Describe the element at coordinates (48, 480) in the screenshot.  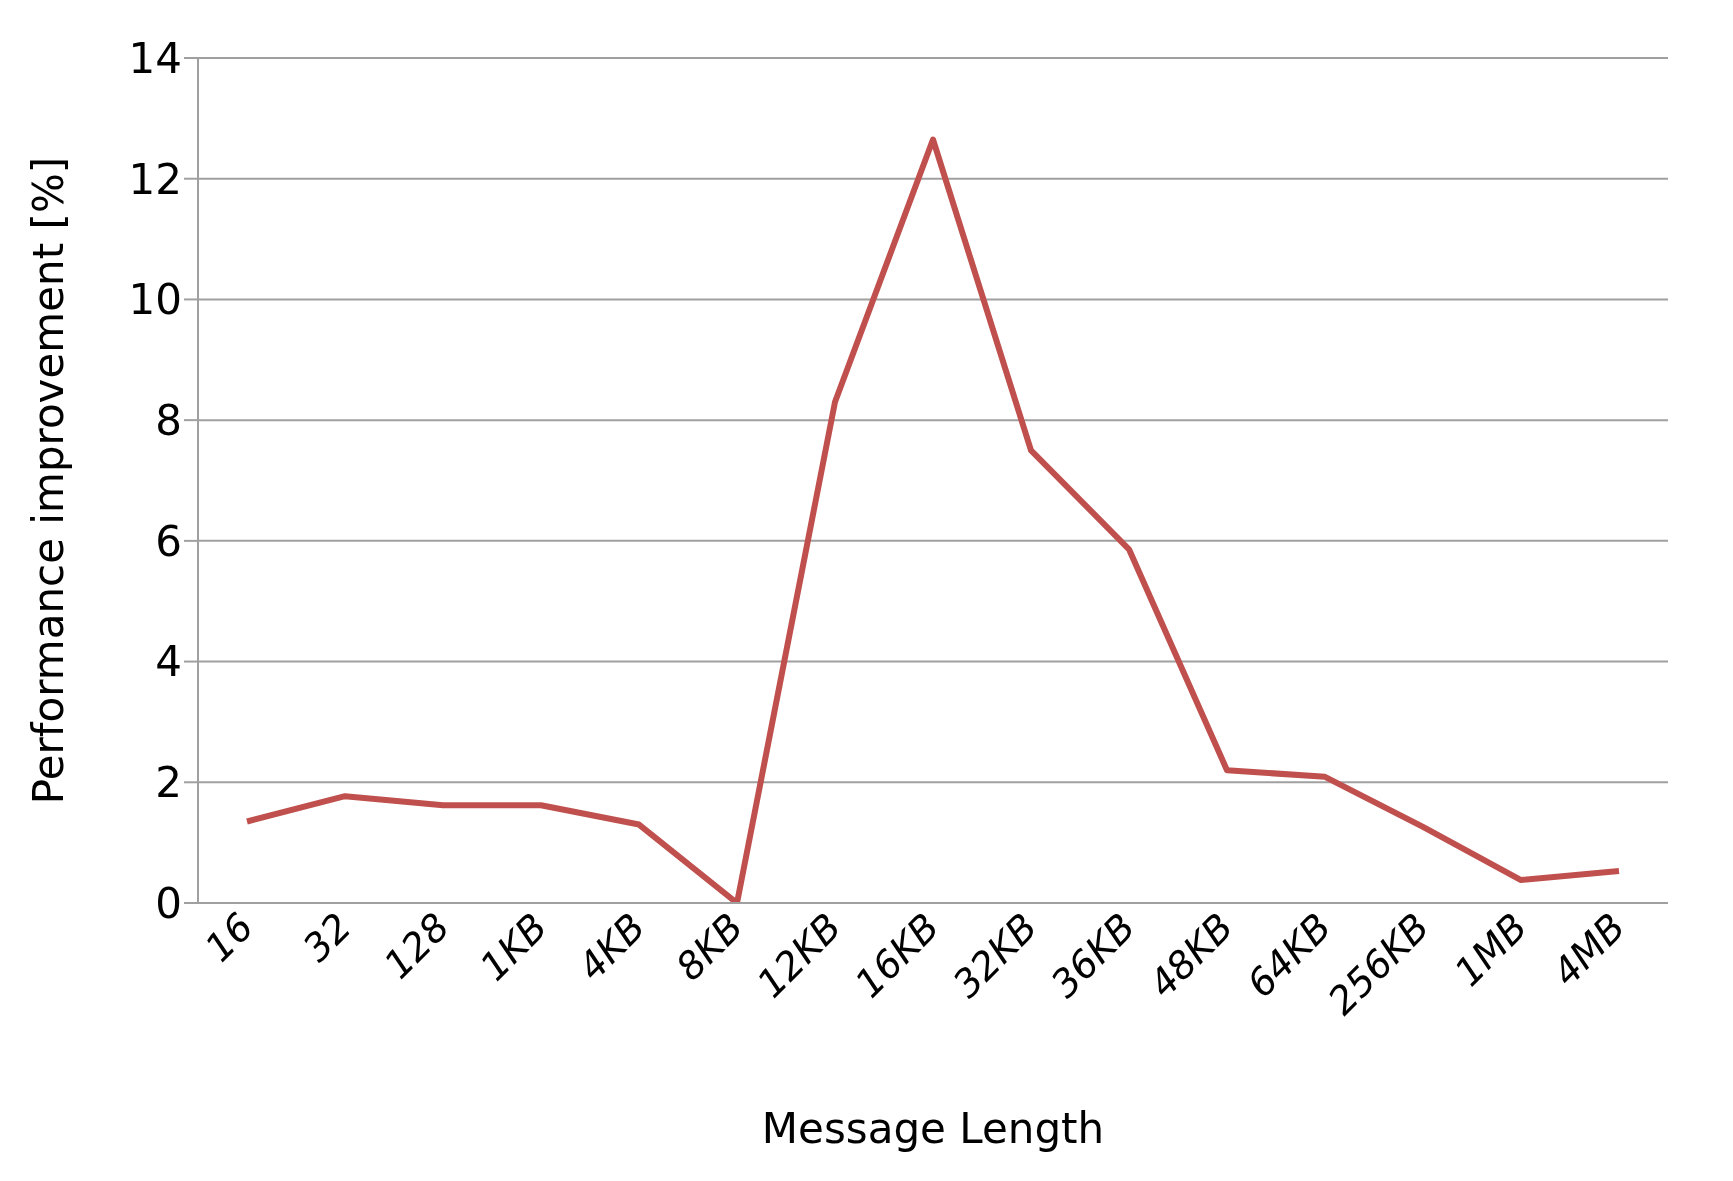
I see `y-axis-title: Performance improvement [%]` at that location.